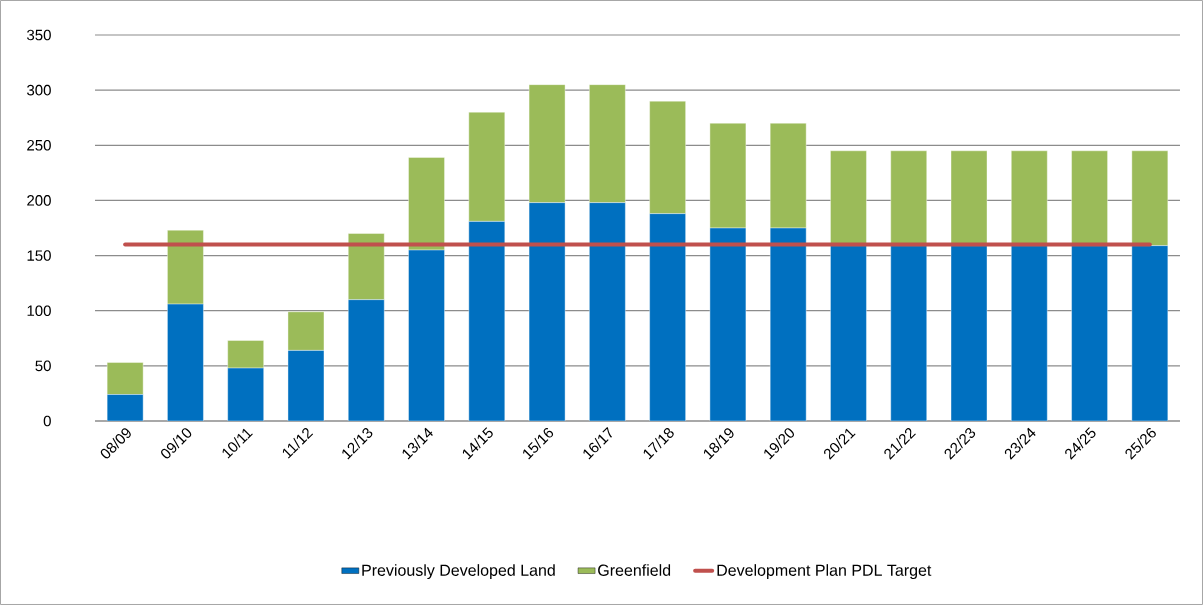 The image size is (1203, 605). What do you see at coordinates (39, 145) in the screenshot?
I see `y-tick-label: 250` at bounding box center [39, 145].